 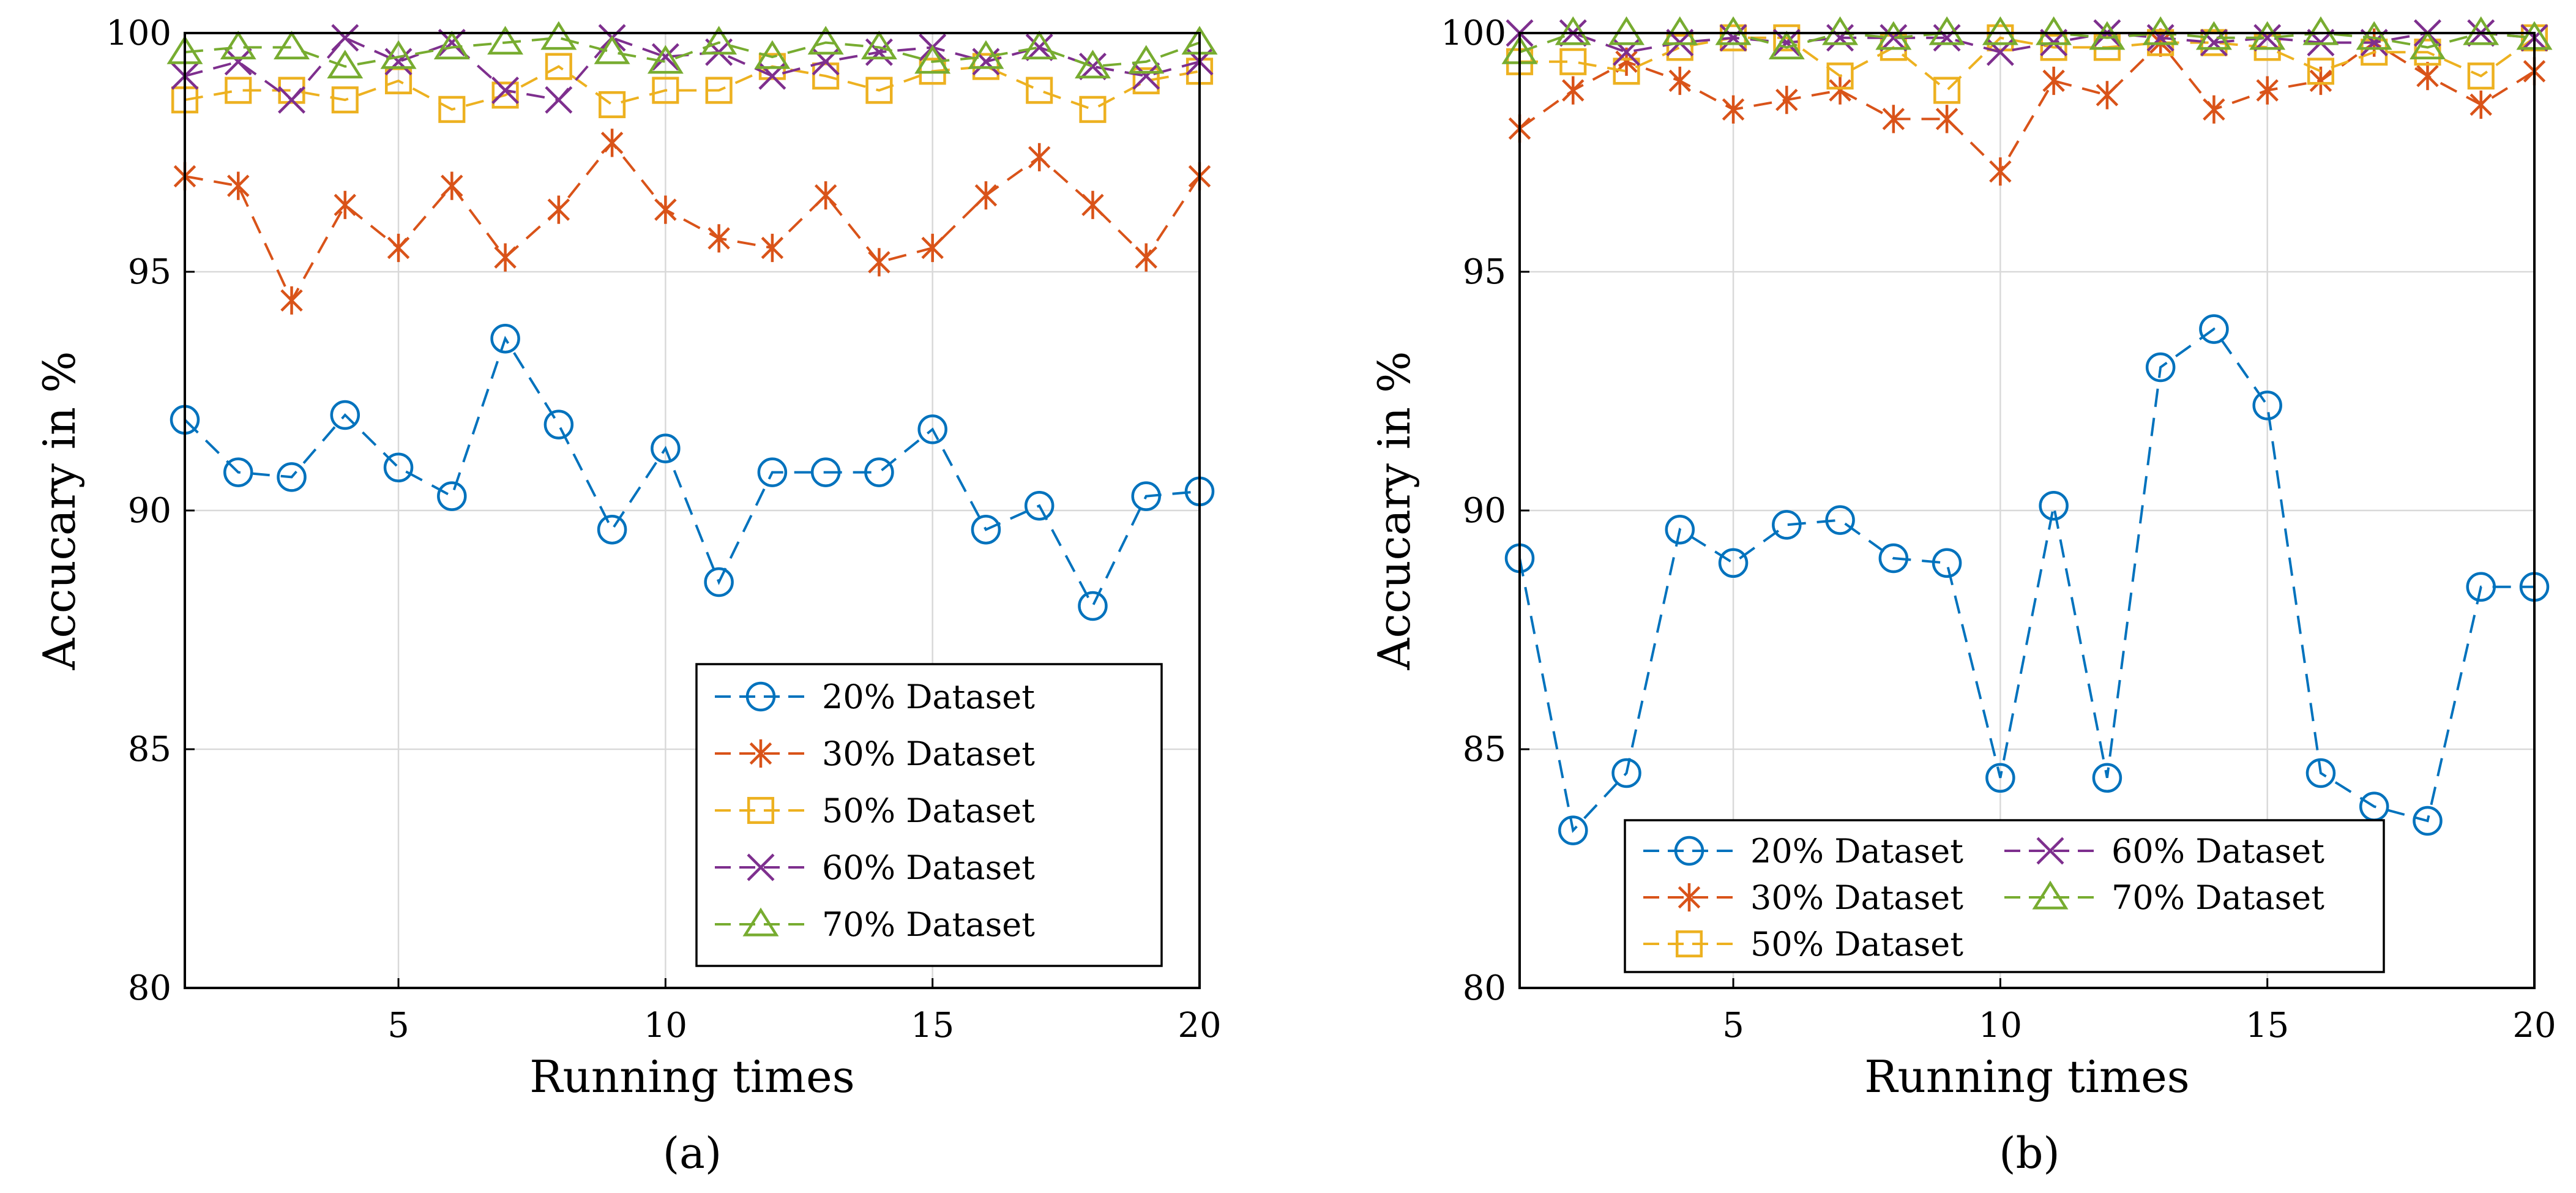 What do you see at coordinates (2164, 851) in the screenshot?
I see `panel-b-legend-item-60pct-dataset: 60% Dataset` at bounding box center [2164, 851].